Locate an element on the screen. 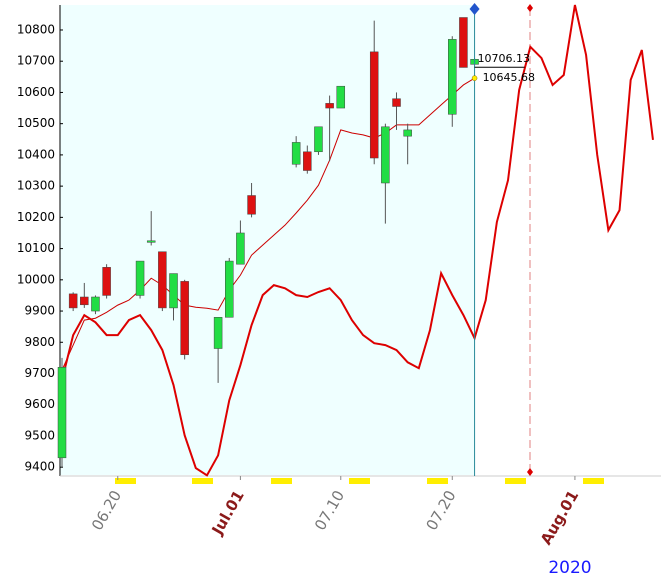  y-tick-label: 10100 is located at coordinates (36, 248).